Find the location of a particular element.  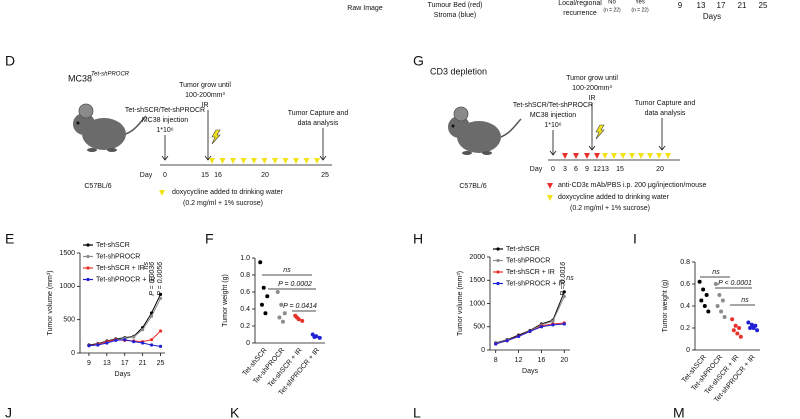

y-axis-label: Tumor volume (mm³) is located at coordinates (50, 302).